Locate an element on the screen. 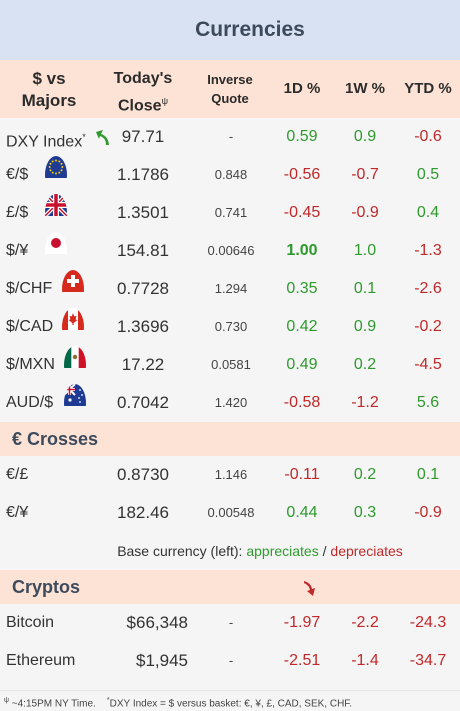  change-ytd: -1.3 is located at coordinates (428, 250).